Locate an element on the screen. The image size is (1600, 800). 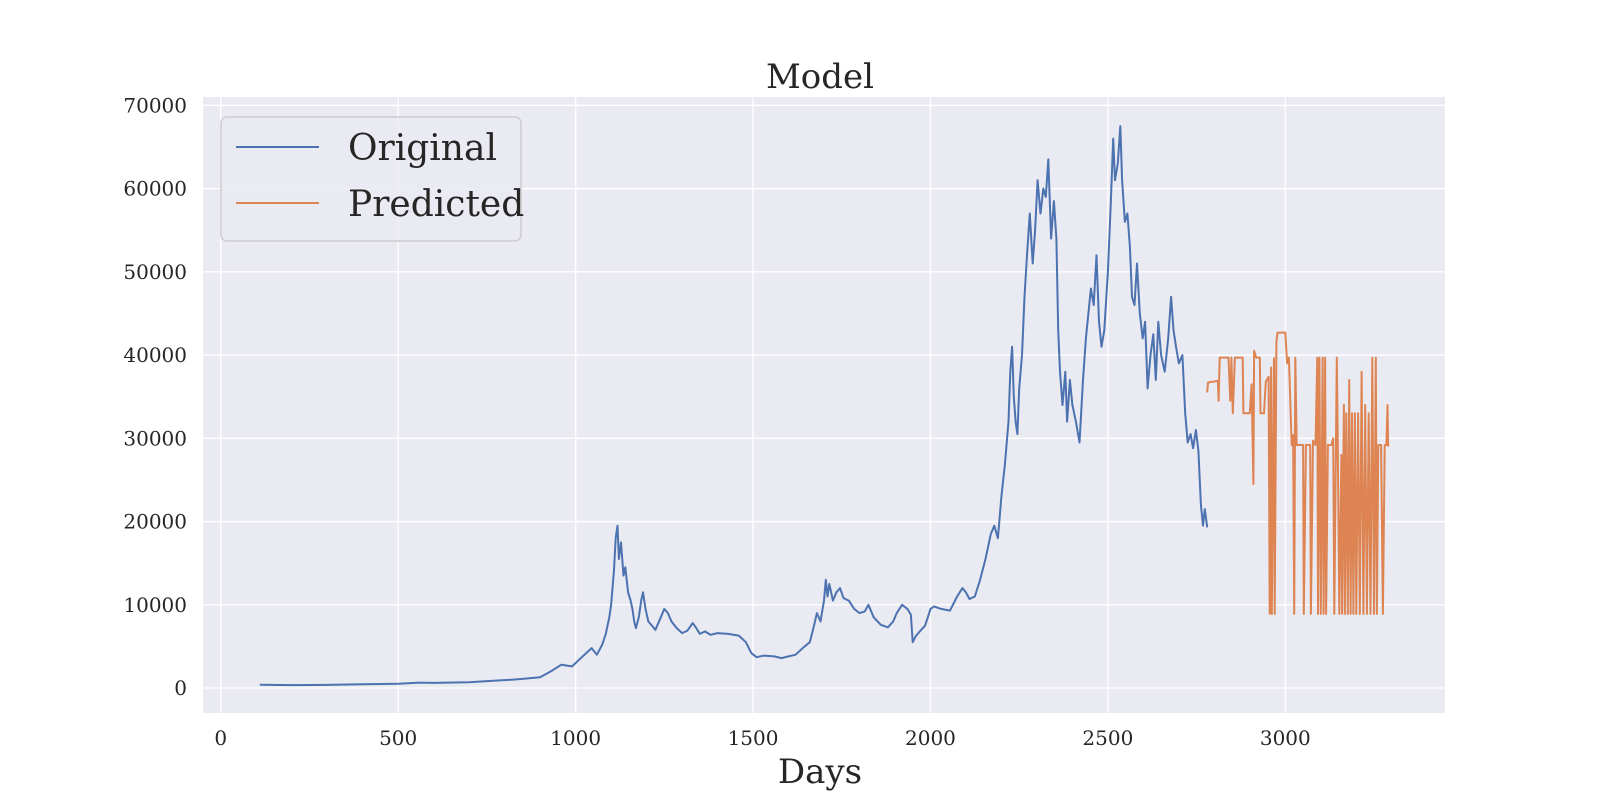
y-tick-label: 20000 is located at coordinates (155, 522).